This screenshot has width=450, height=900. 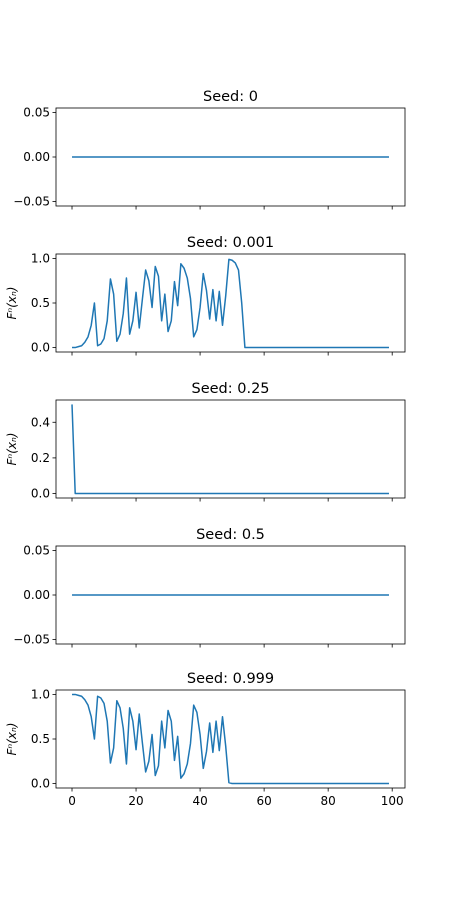 What do you see at coordinates (230, 97) in the screenshot?
I see `subplot-title: Seed: 0` at bounding box center [230, 97].